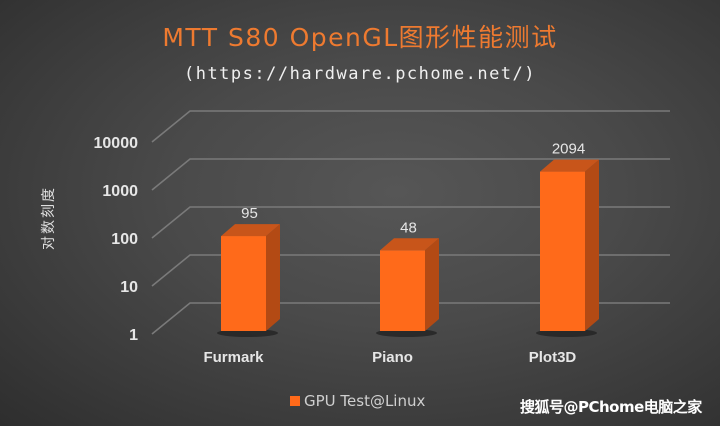 The image size is (720, 426). What do you see at coordinates (360, 74) in the screenshot?
I see `chart-subtitle: (https://hardware.pchome.net/)` at bounding box center [360, 74].